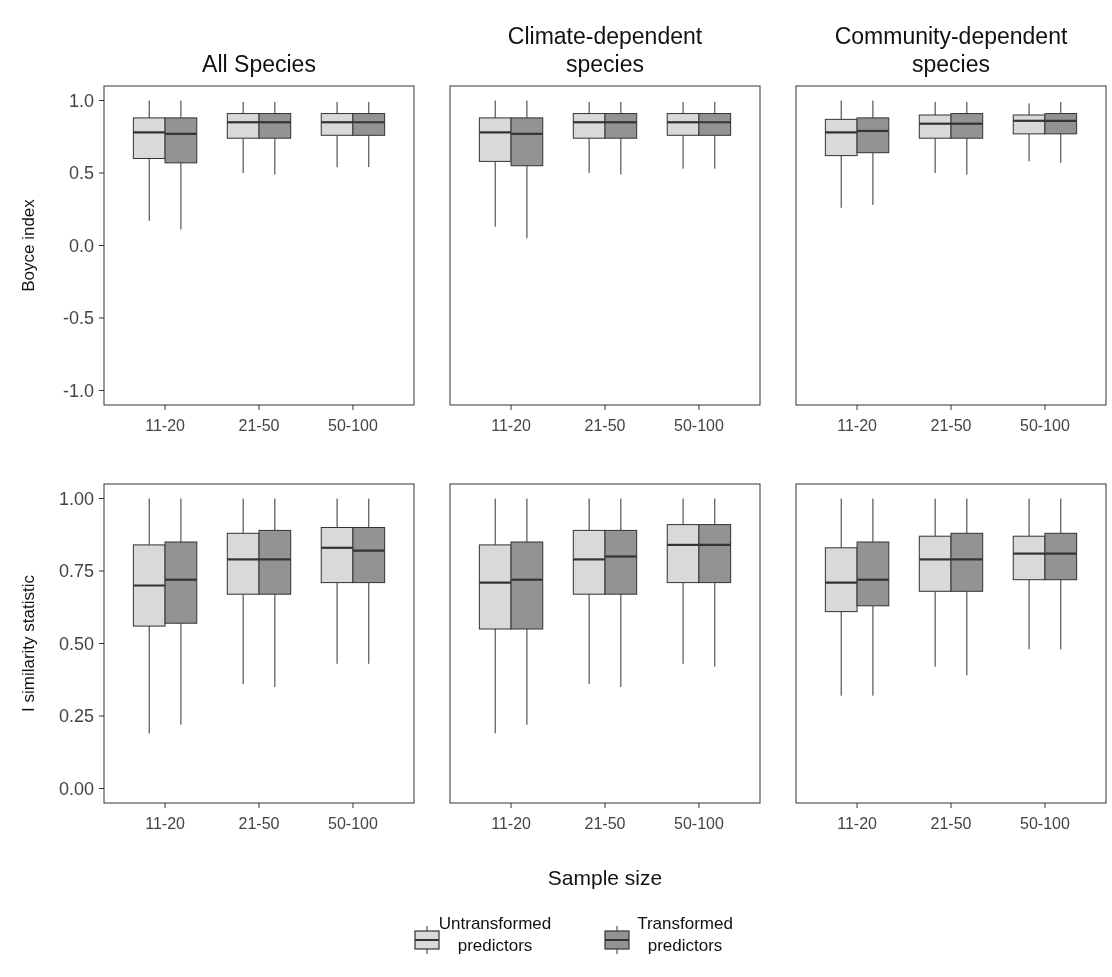 This screenshot has height=977, width=1112. Describe the element at coordinates (81, 100) in the screenshot. I see `y-tick-label: 1.0` at that location.